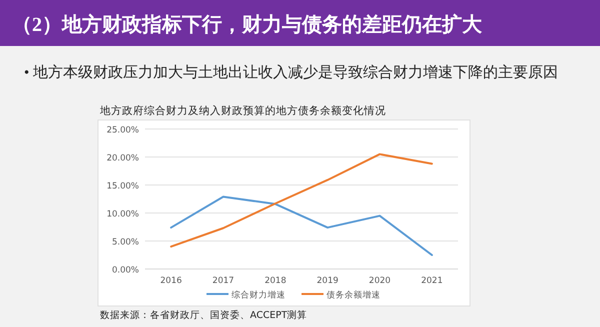 This screenshot has width=600, height=327. What do you see at coordinates (379, 281) in the screenshot?
I see `x-tick-label: 2020` at bounding box center [379, 281].